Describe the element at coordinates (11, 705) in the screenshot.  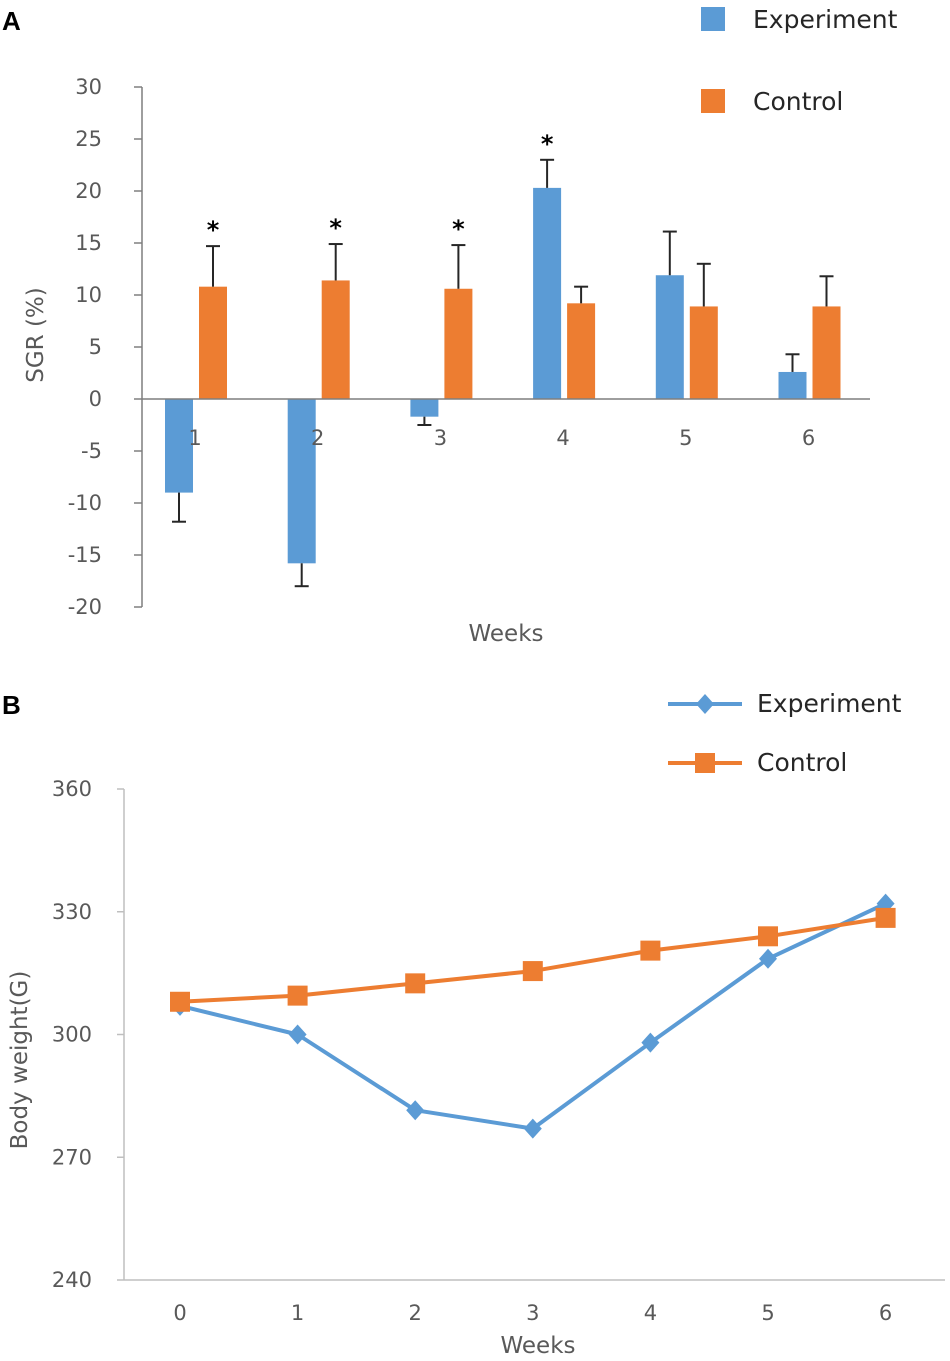
I see `panel-label-b: B` at that location.